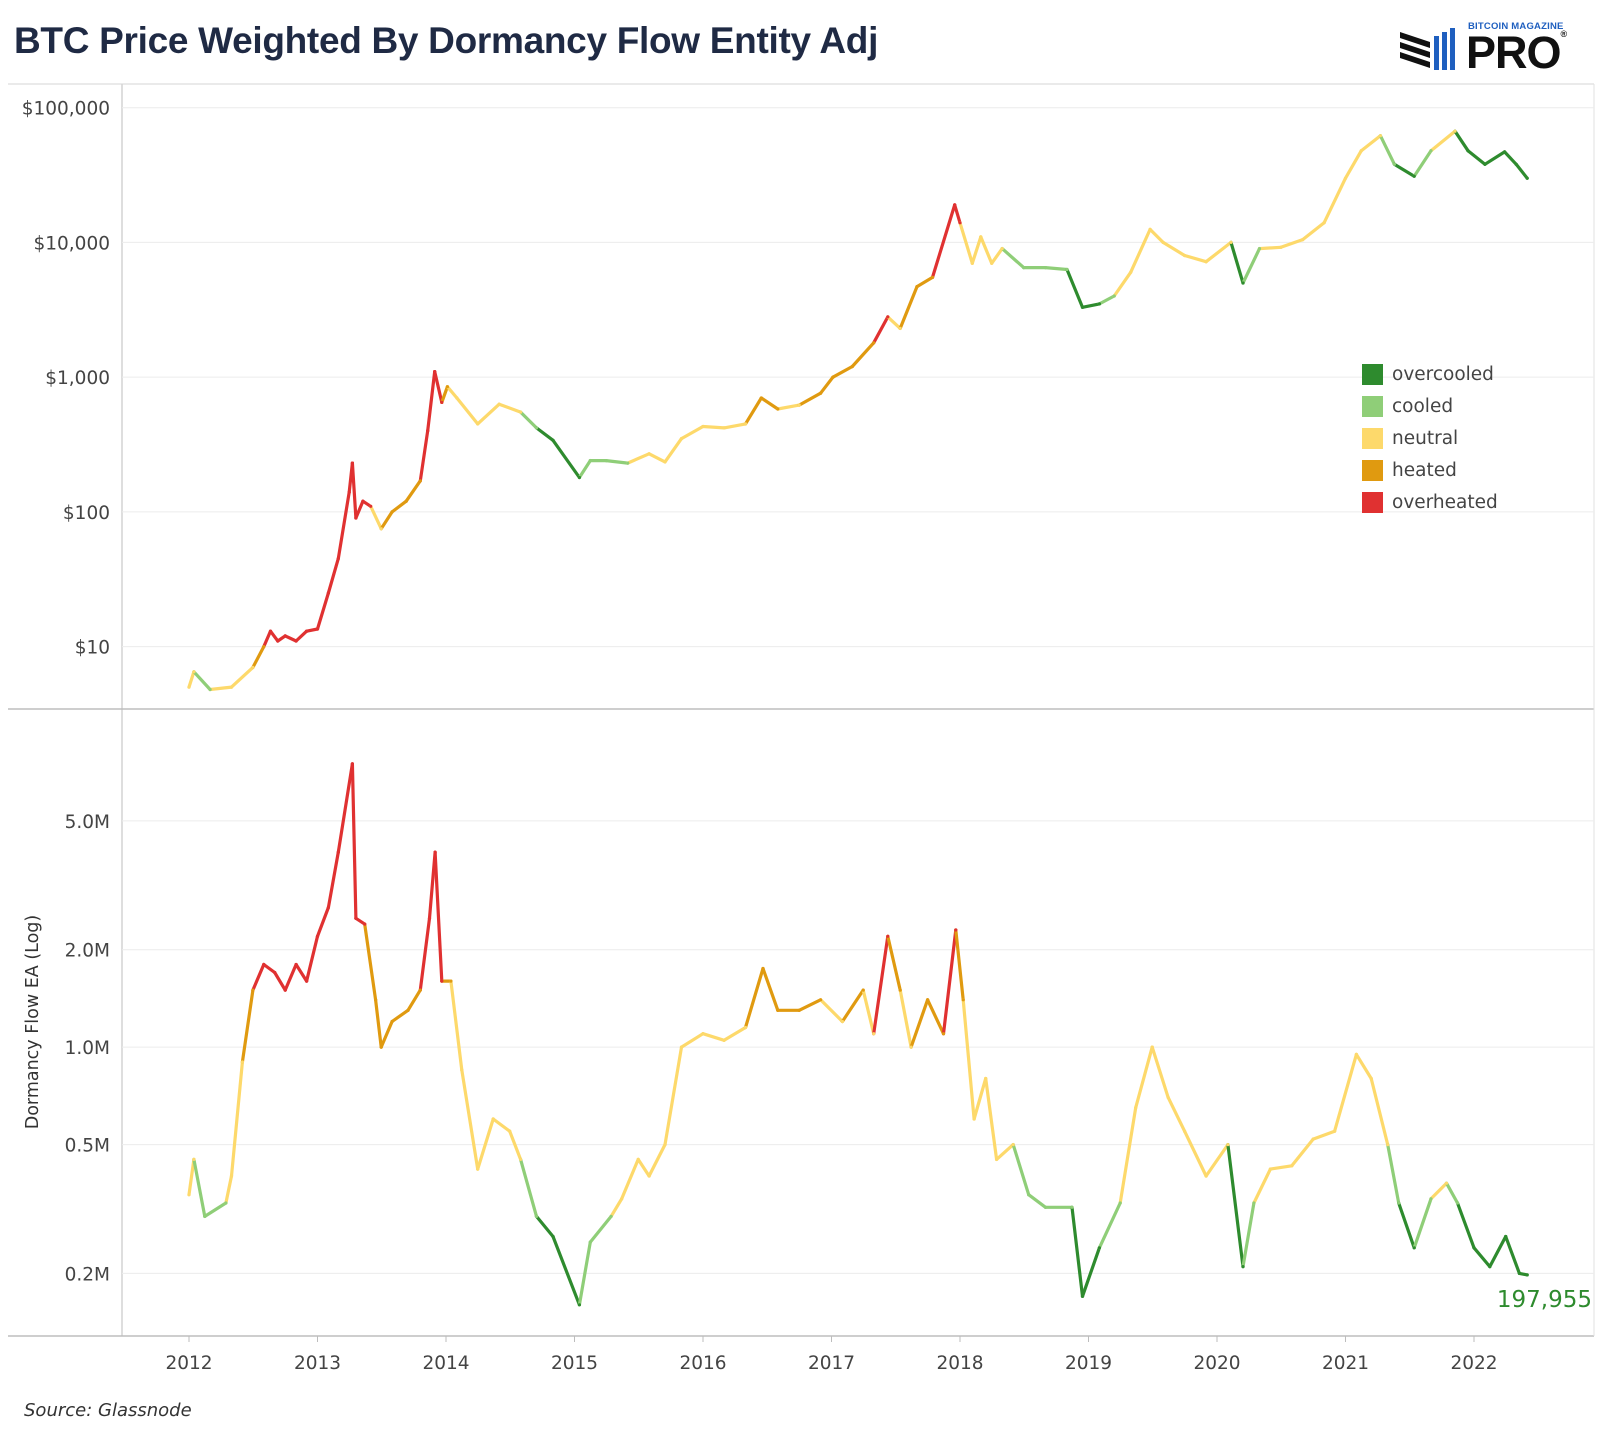 The height and width of the screenshot is (1440, 1600). I want to click on legend-label: cooled, so click(1423, 406).